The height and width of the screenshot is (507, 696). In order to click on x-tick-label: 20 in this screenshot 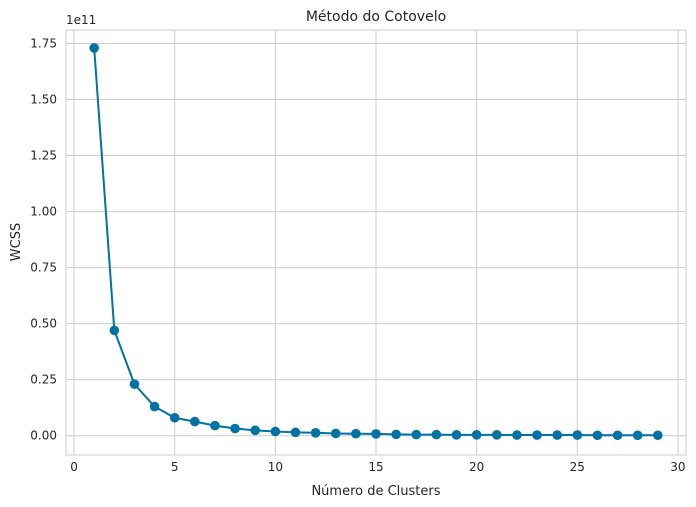, I will do `click(476, 467)`.